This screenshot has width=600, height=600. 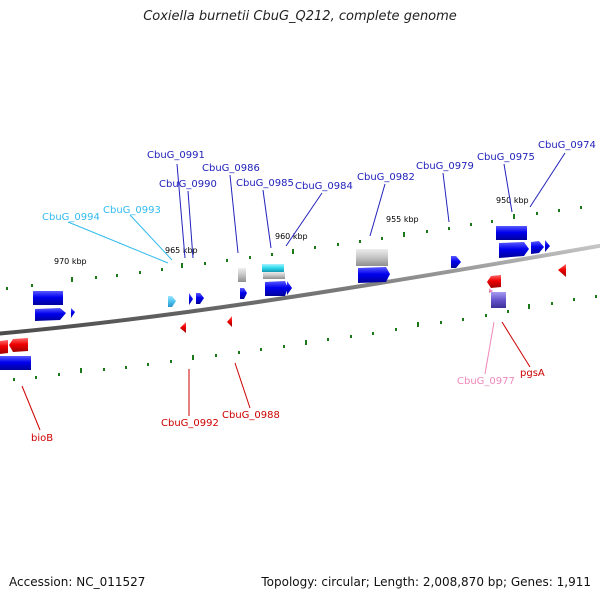 I want to click on gene-label-cbug-0984: CbuG_0984, so click(x=324, y=186).